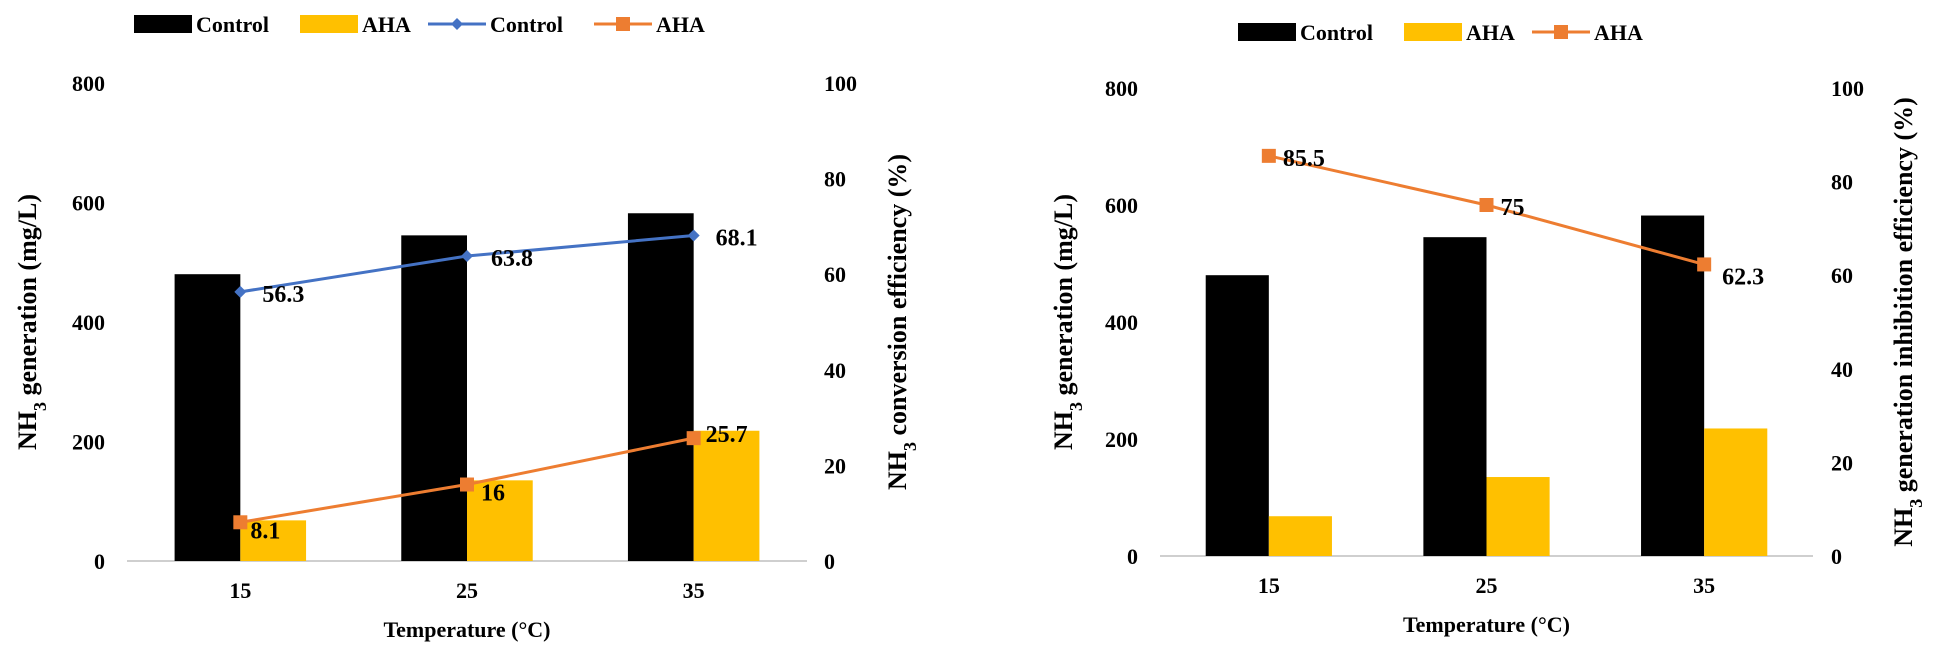 The image size is (1942, 662). I want to click on y2-axis-title-rest: conversion efficiency (%), so click(897, 298).